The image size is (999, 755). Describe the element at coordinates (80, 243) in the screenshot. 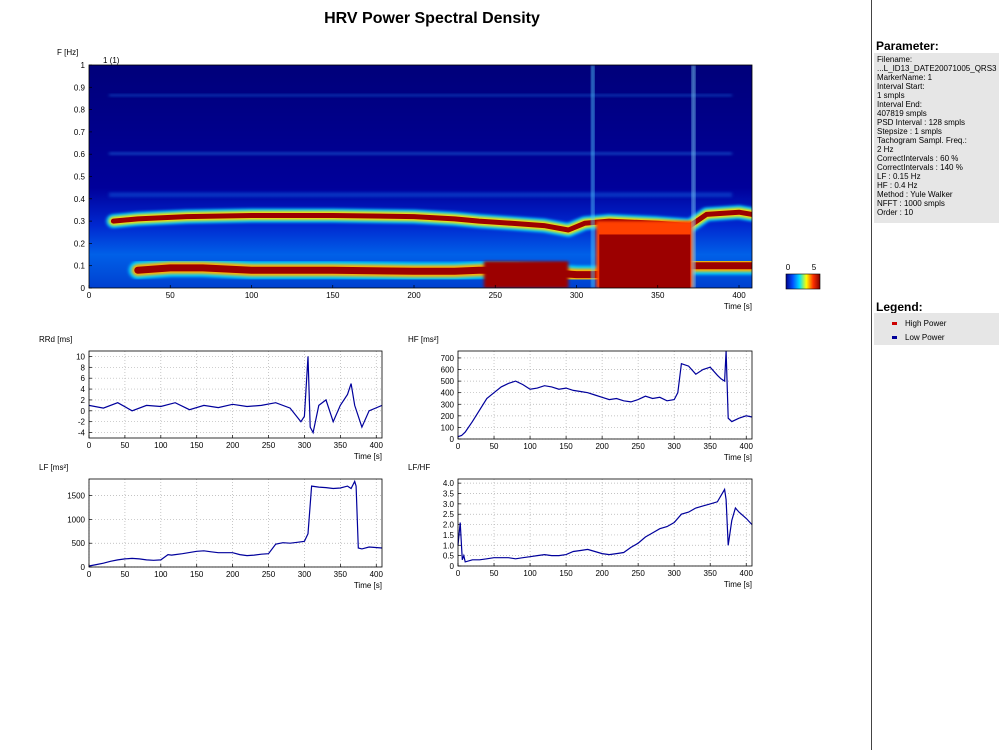

I see `y-tick-label: 0.2` at that location.